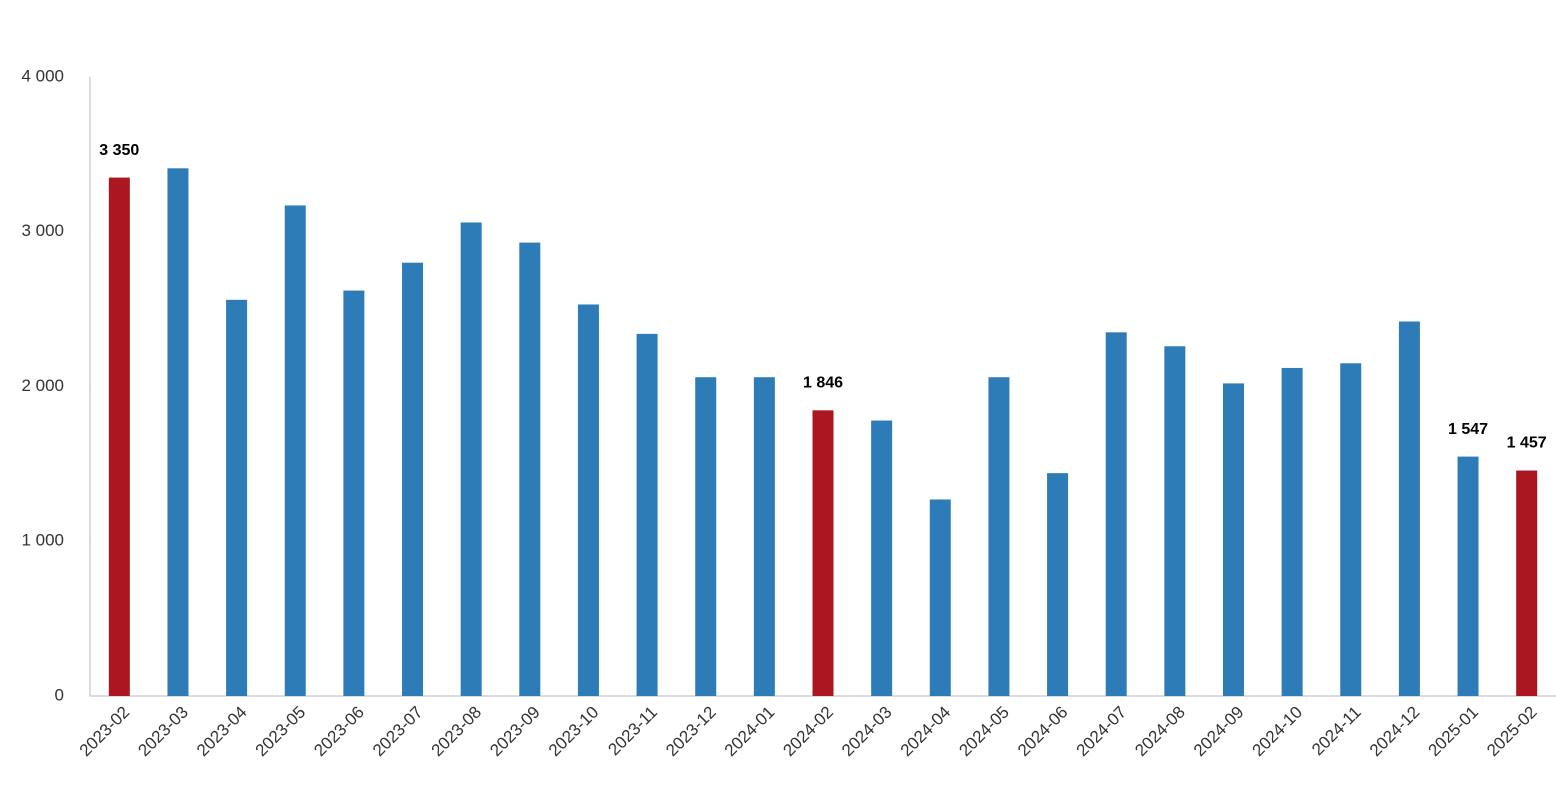 The height and width of the screenshot is (800, 1556). Describe the element at coordinates (59, 694) in the screenshot. I see `y-tick-label: 0` at that location.